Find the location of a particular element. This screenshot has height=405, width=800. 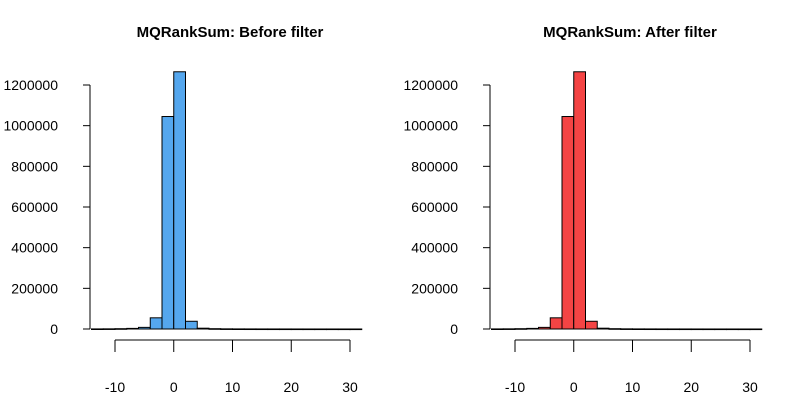

chart-title: MQRankSum: Before filter is located at coordinates (230, 32).